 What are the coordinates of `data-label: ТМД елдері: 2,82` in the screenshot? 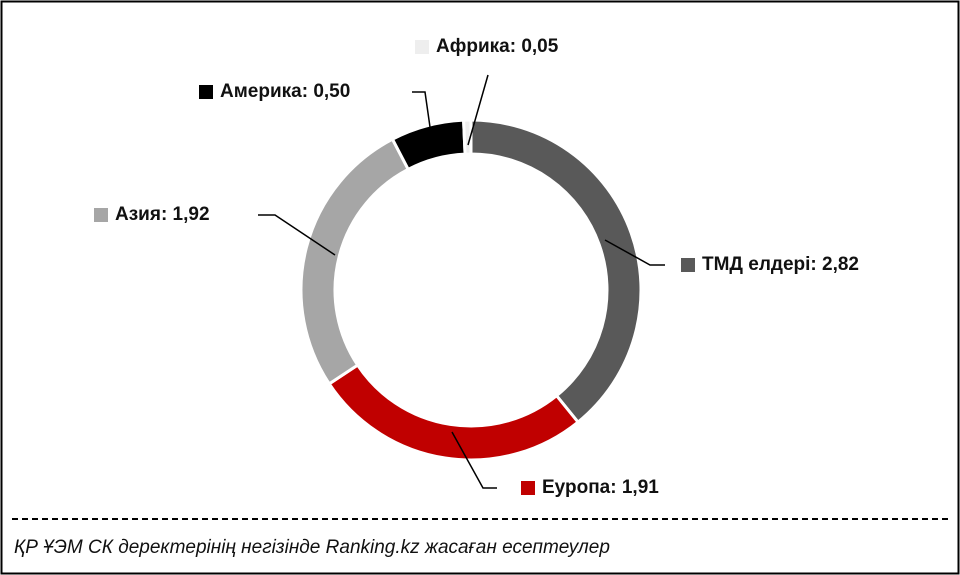 It's located at (780, 264).